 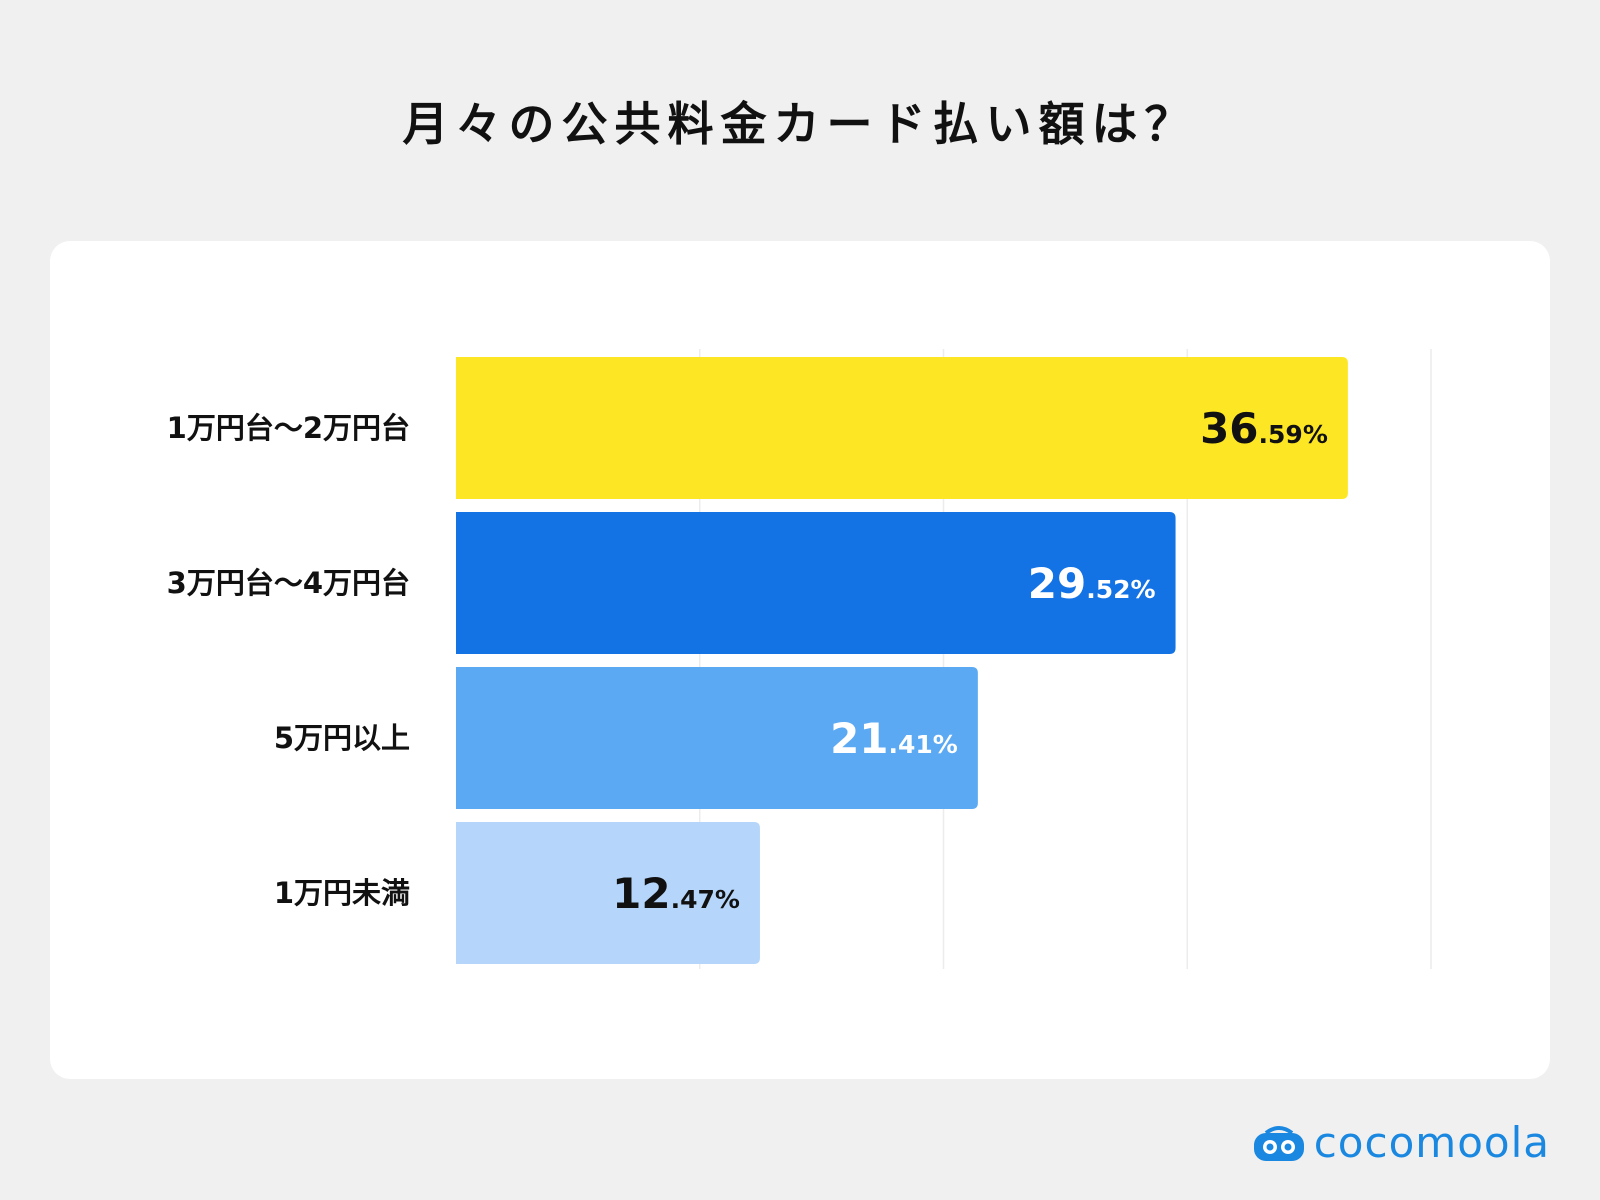 What do you see at coordinates (1278, 1143) in the screenshot?
I see `cocomoola-logo-icon` at bounding box center [1278, 1143].